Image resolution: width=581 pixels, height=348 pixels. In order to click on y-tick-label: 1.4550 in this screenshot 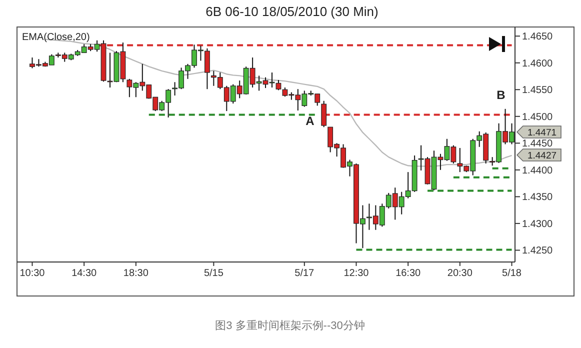, I will do `click(538, 90)`.